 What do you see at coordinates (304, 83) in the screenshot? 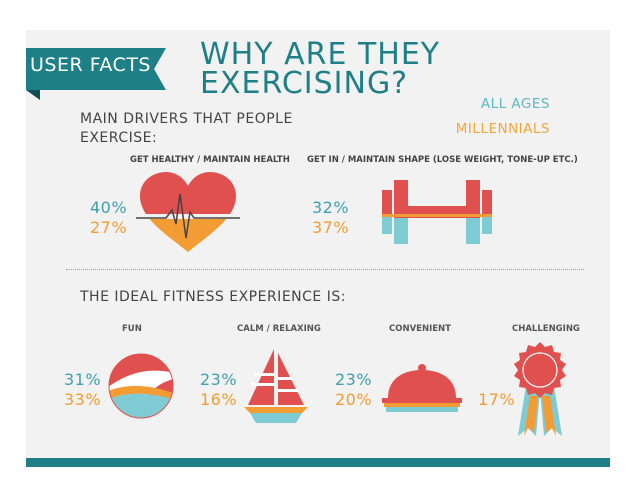
I see `page-title-line-2: EXERCISING?` at bounding box center [304, 83].